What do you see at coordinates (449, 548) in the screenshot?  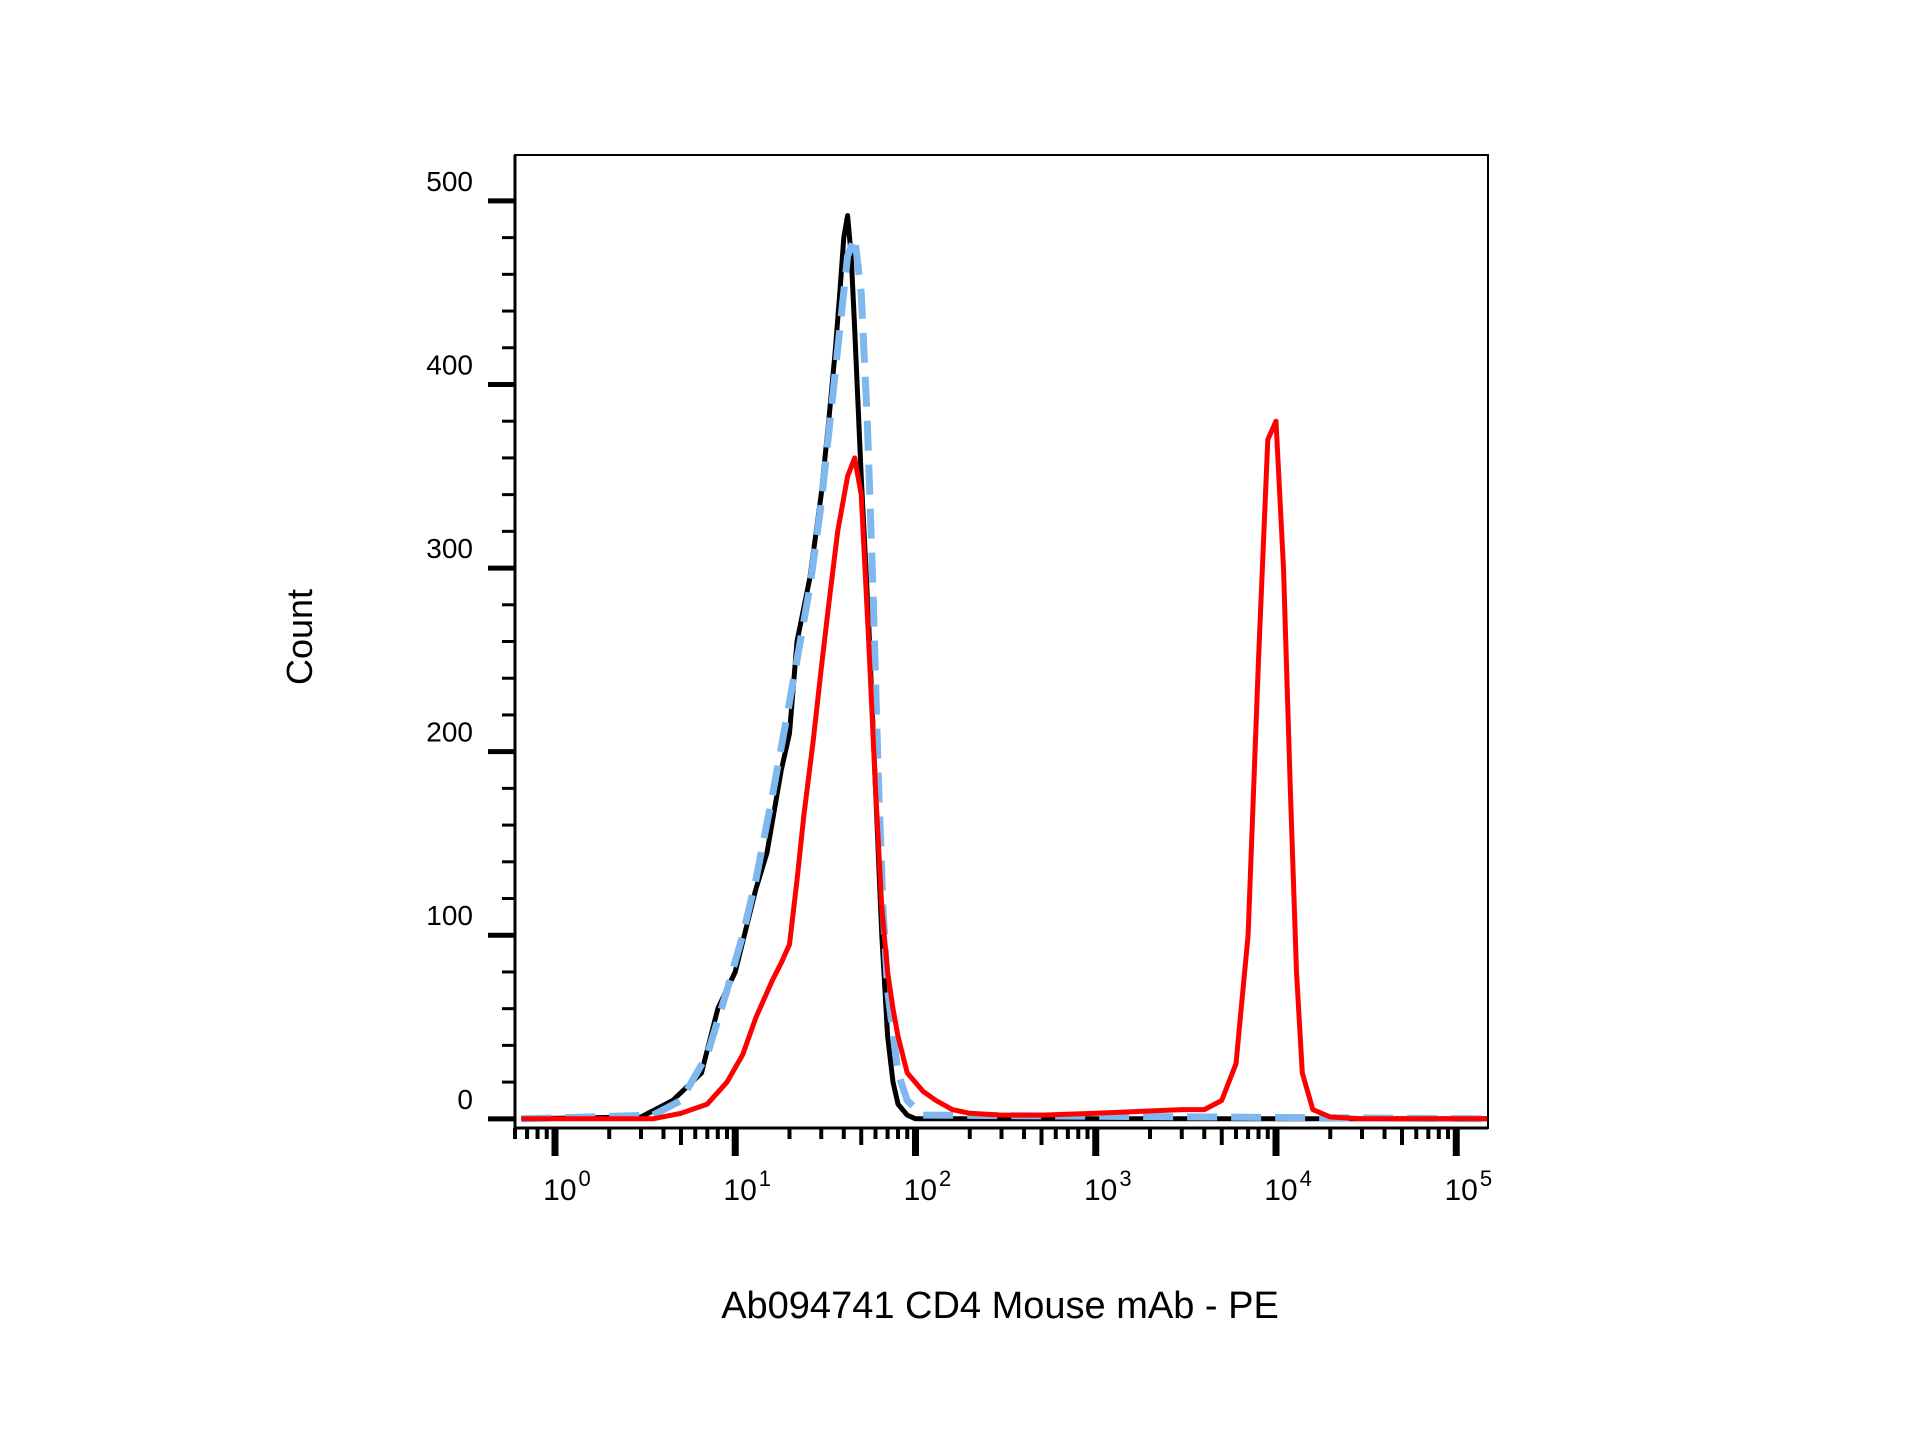 I see `y-tick-label: 300` at bounding box center [449, 548].